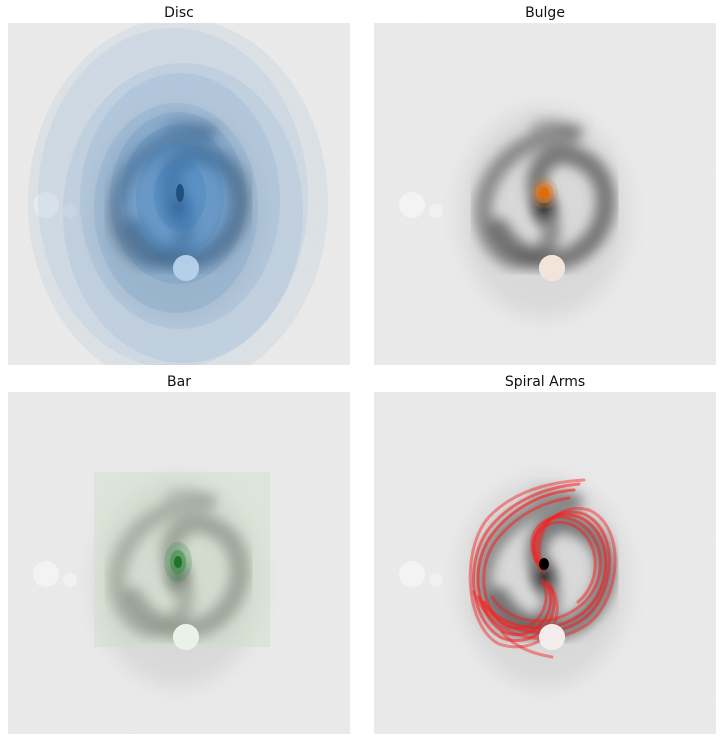 This screenshot has height=742, width=723. What do you see at coordinates (542, 568) in the screenshot?
I see `spiral-arm-traces` at bounding box center [542, 568].